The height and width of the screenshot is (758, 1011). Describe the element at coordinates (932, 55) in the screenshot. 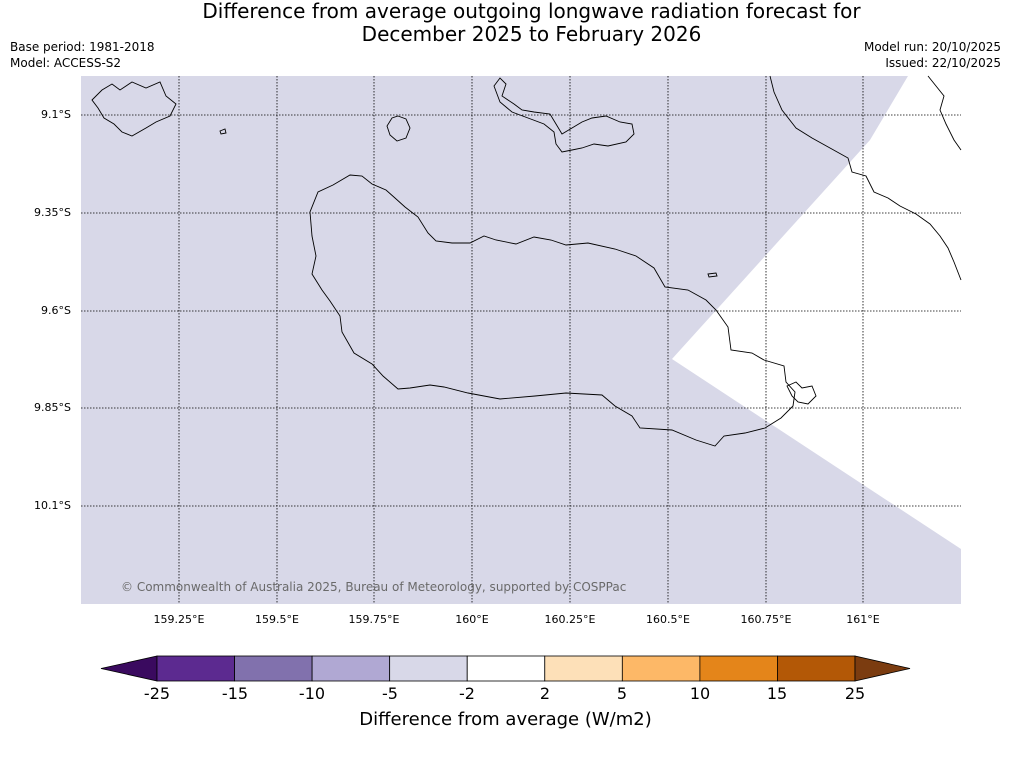

I see `metadata-right: Model run: 20/10/2025 Issued: 22/10/2025` at that location.